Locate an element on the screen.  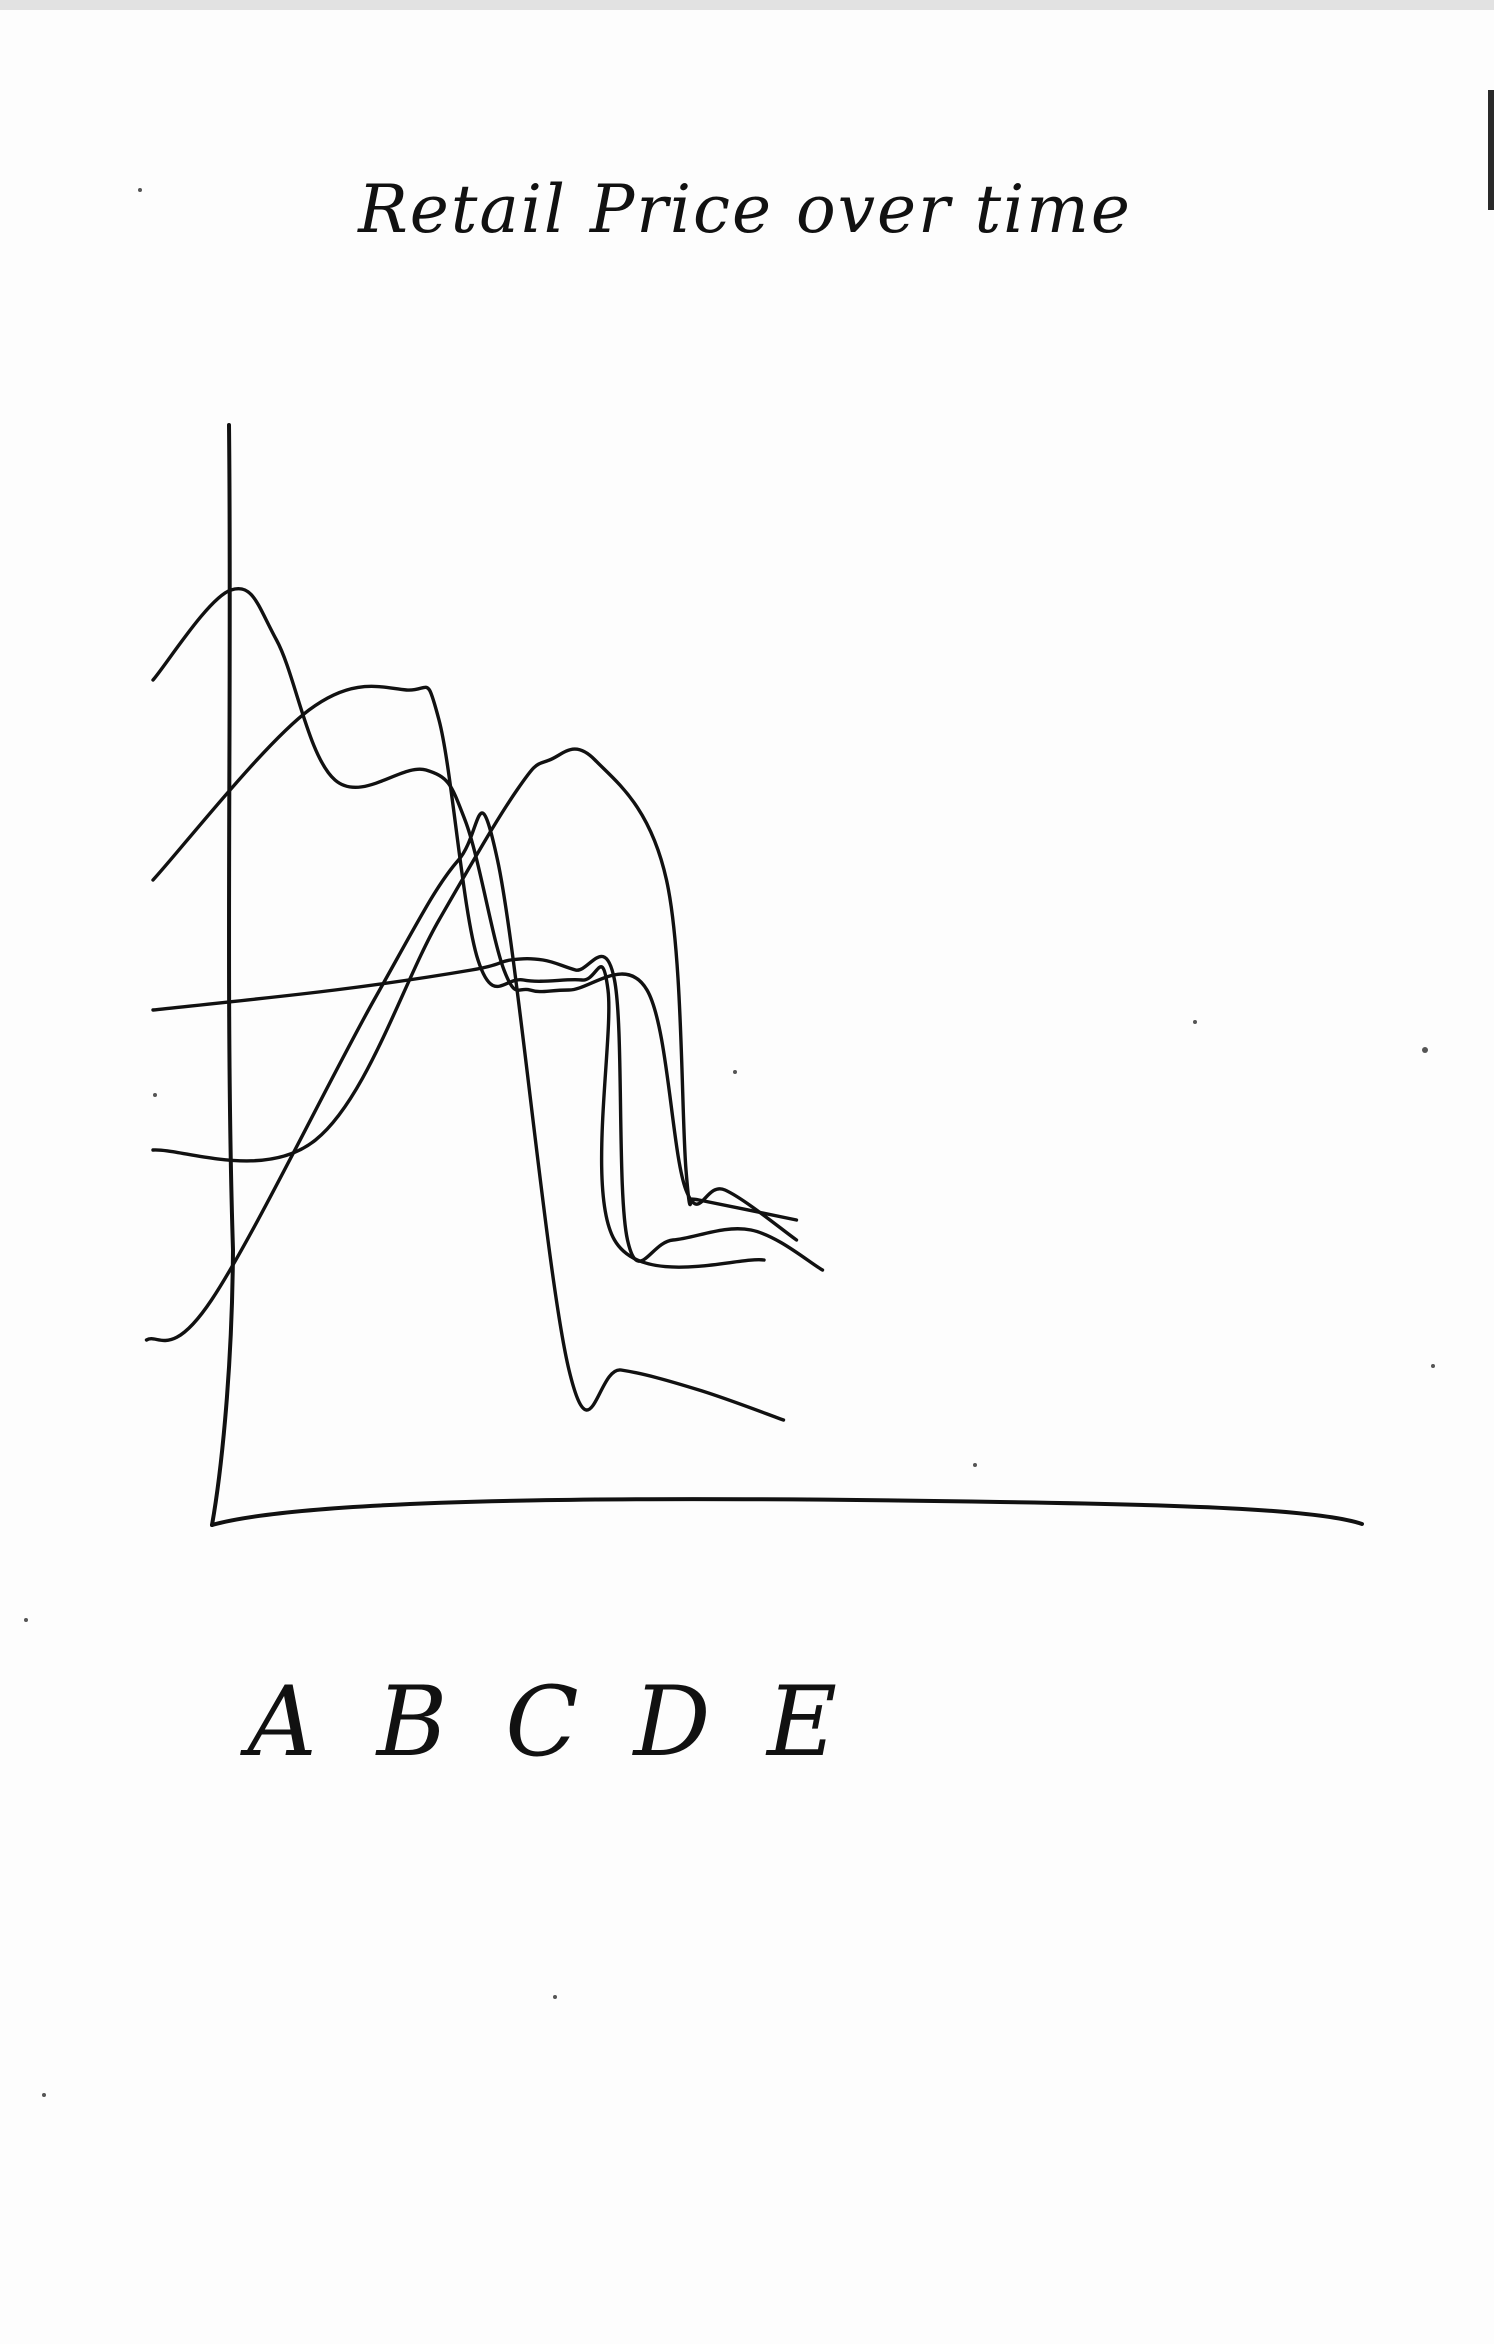
x-category-label: B is located at coordinates (411, 1722).